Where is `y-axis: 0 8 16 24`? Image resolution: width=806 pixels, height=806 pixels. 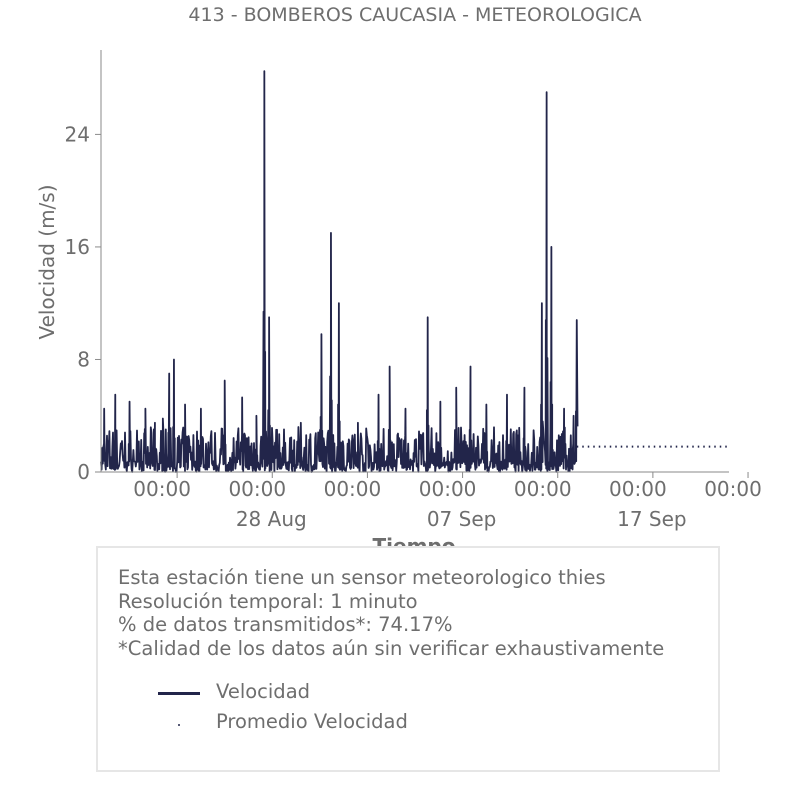
y-axis: 0 8 16 24 is located at coordinates (83, 267).